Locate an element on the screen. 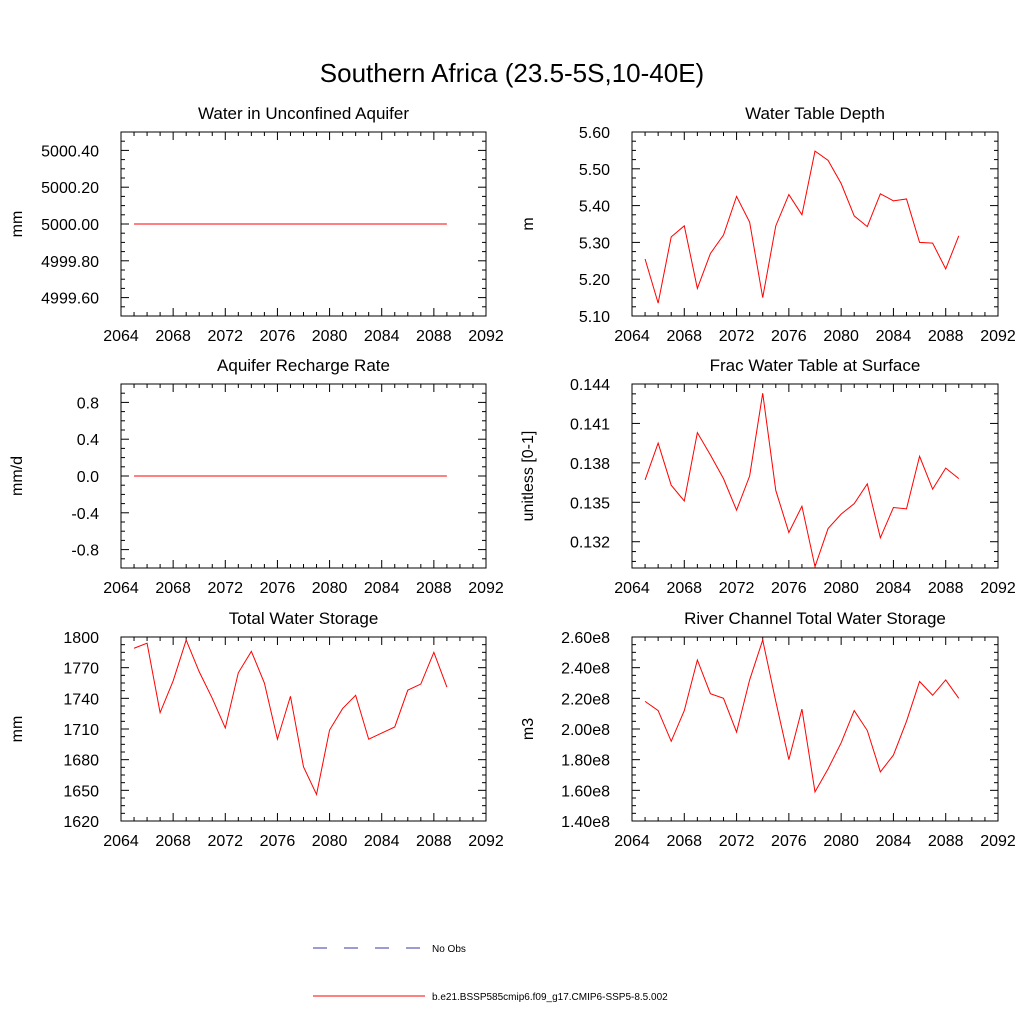 This screenshot has height=1024, width=1024. y-tick-label: 0.141 is located at coordinates (590, 424).